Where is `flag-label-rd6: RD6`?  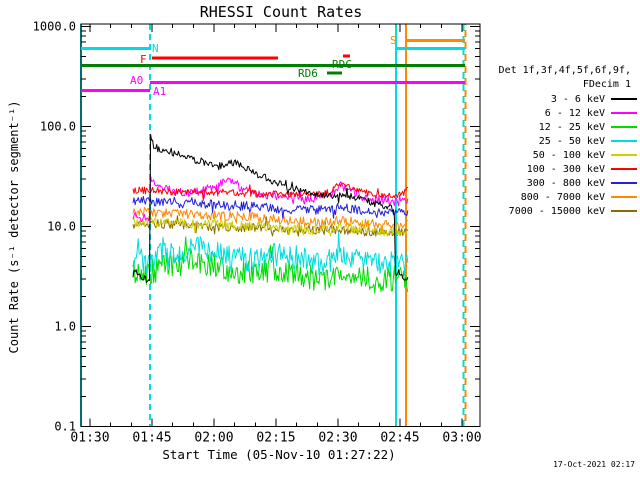 flag-label-rd6: RD6 is located at coordinates (308, 73).